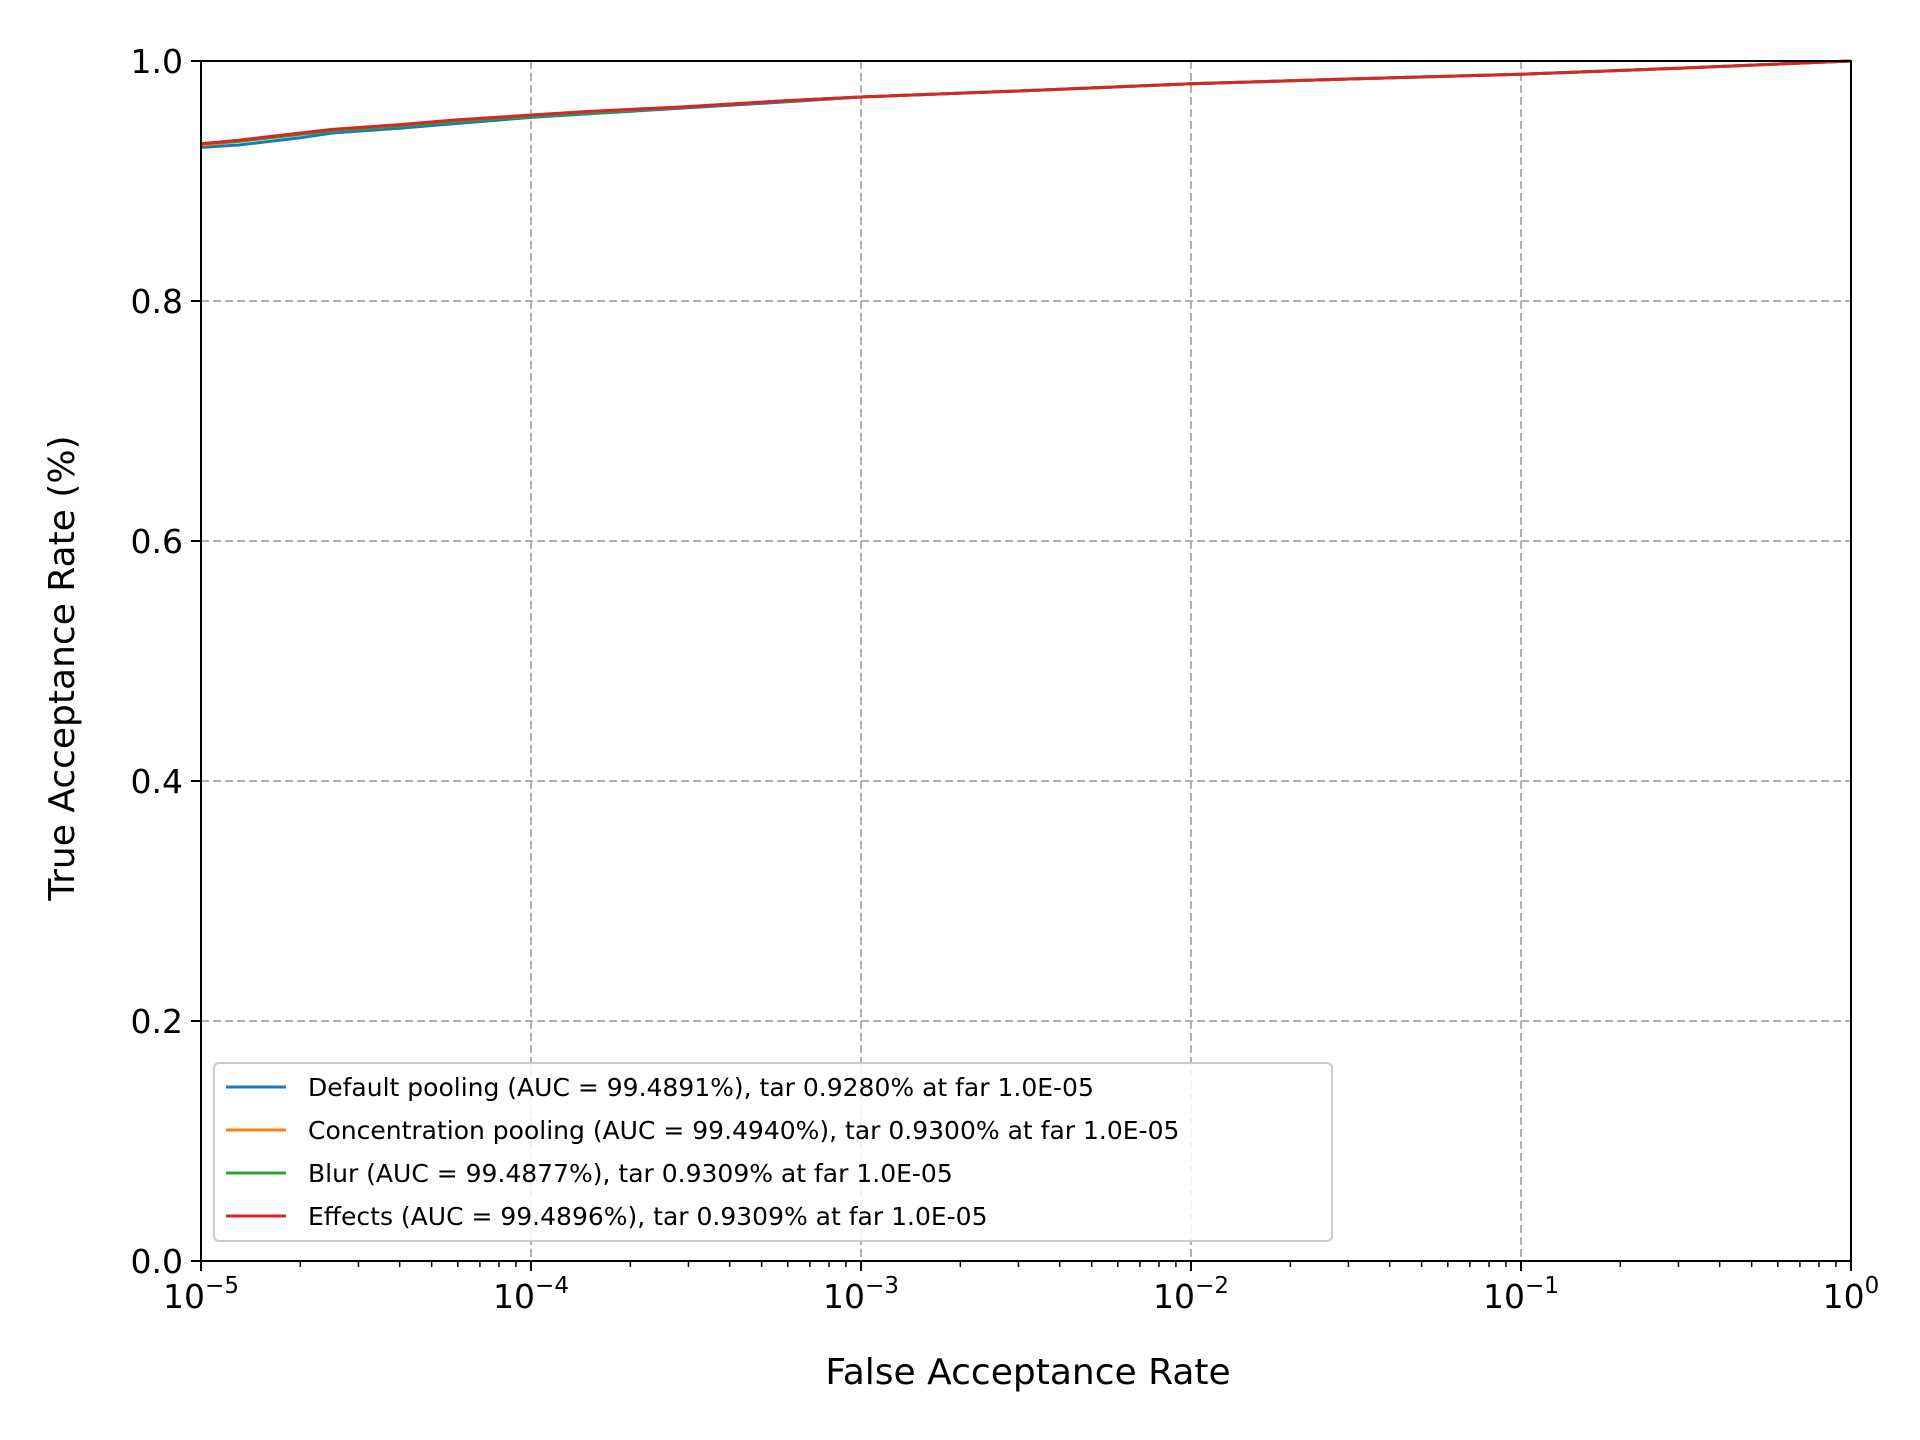 This screenshot has width=1920, height=1440. I want to click on legend-box, so click(773, 1152).